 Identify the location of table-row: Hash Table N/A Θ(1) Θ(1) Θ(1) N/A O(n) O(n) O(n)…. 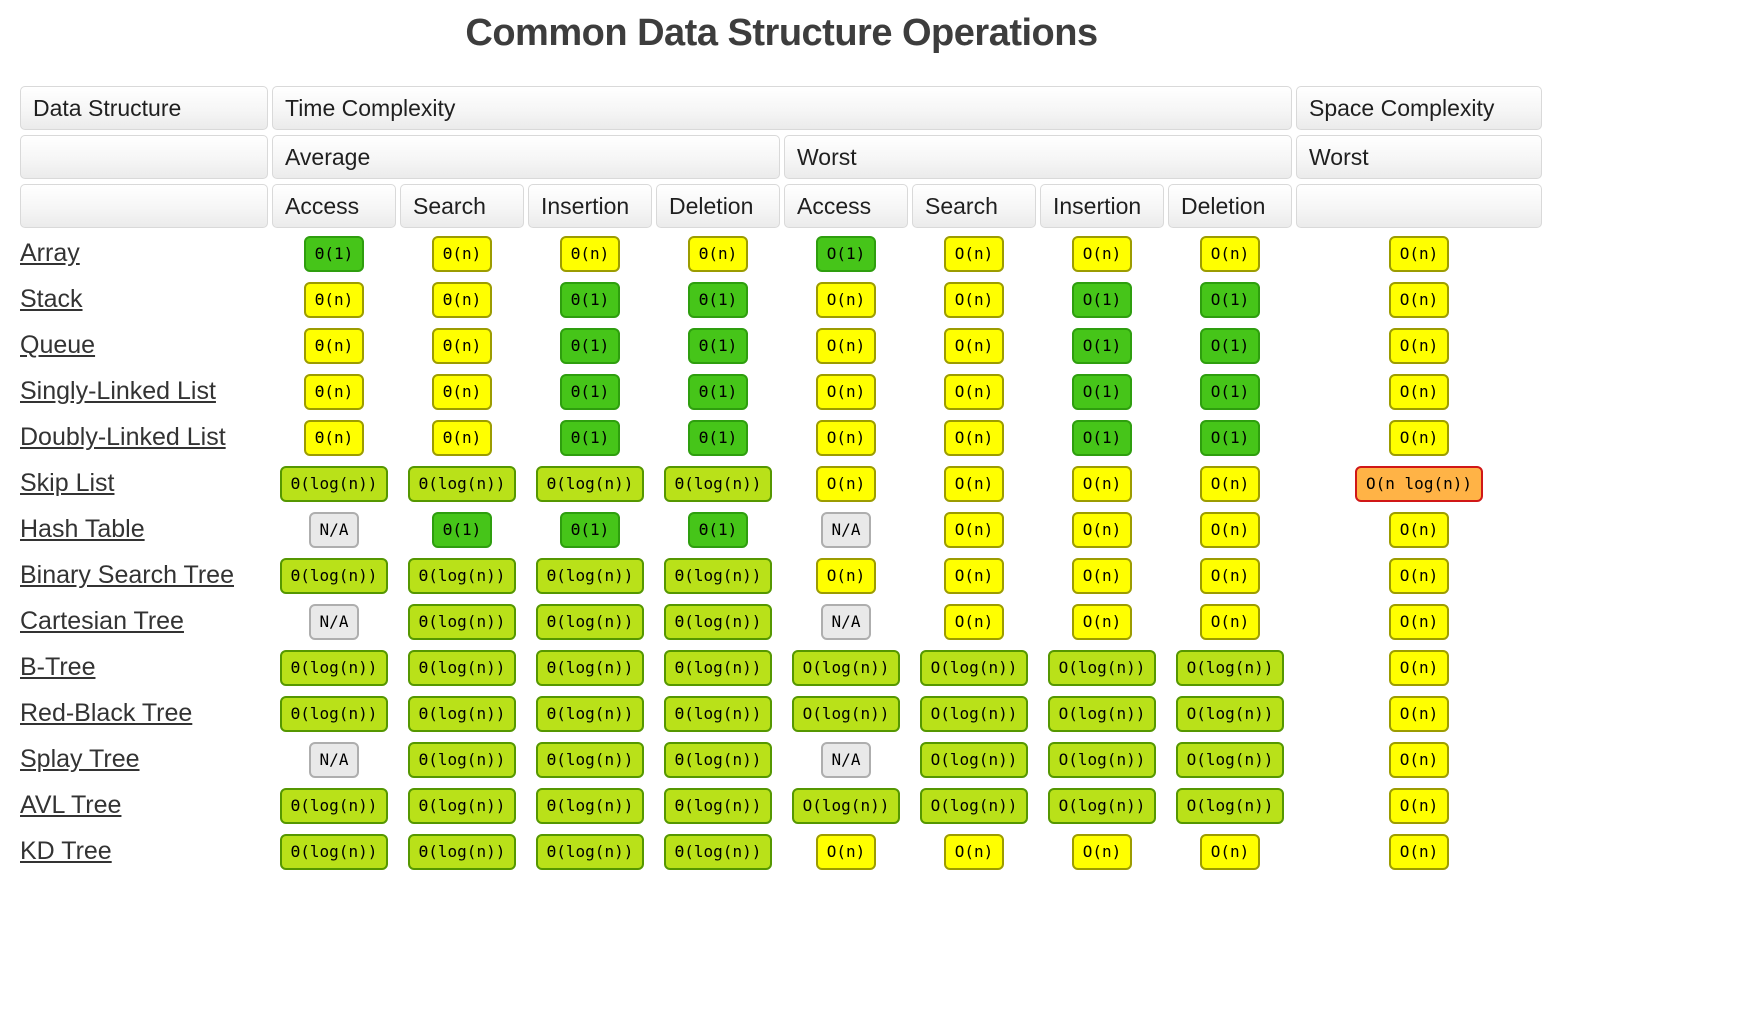
(781, 529).